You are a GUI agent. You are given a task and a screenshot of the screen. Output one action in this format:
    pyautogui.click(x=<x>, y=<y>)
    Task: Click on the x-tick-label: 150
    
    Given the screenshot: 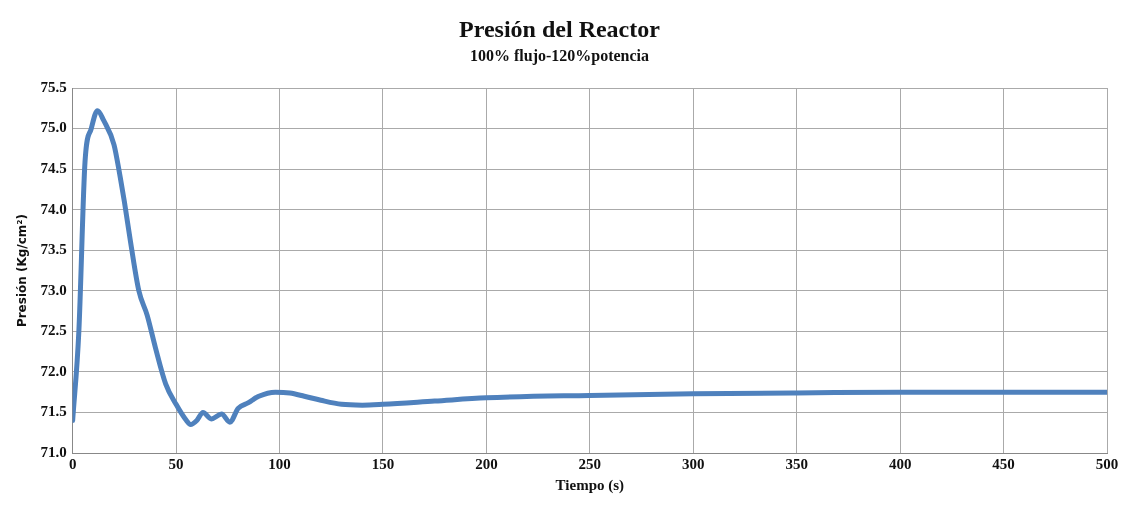 What is the action you would take?
    pyautogui.click(x=383, y=463)
    